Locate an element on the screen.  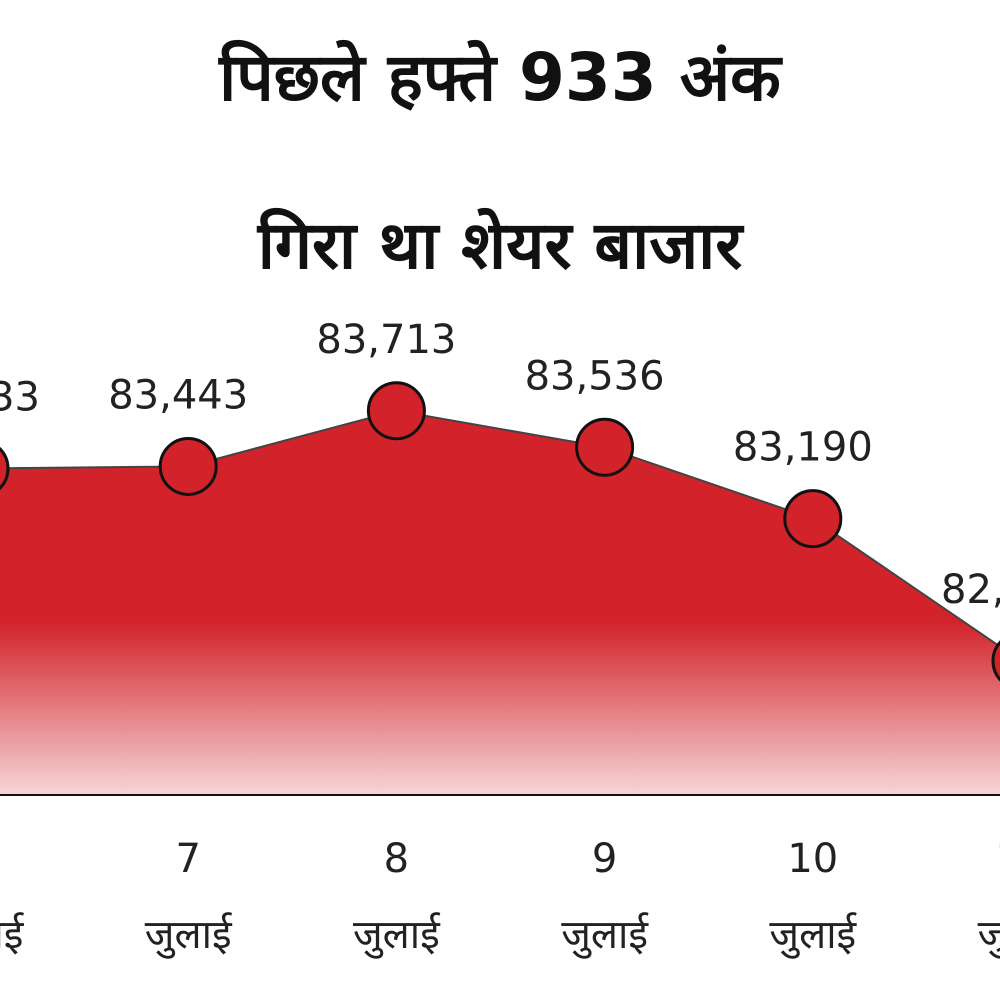
x-tick-label: 9 is located at coordinates (604, 859).